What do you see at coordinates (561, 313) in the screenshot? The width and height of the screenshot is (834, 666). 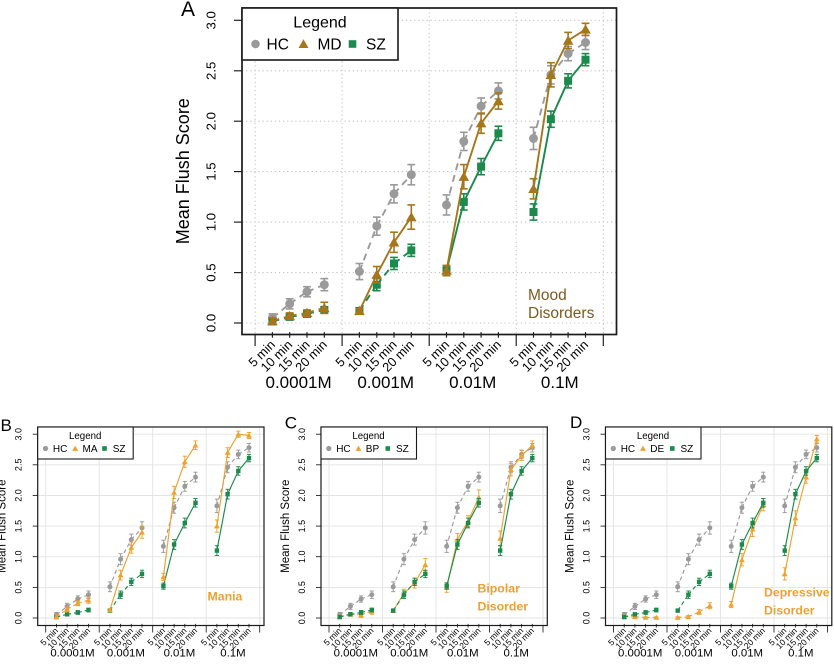 I see `svg-text: Disorders` at bounding box center [561, 313].